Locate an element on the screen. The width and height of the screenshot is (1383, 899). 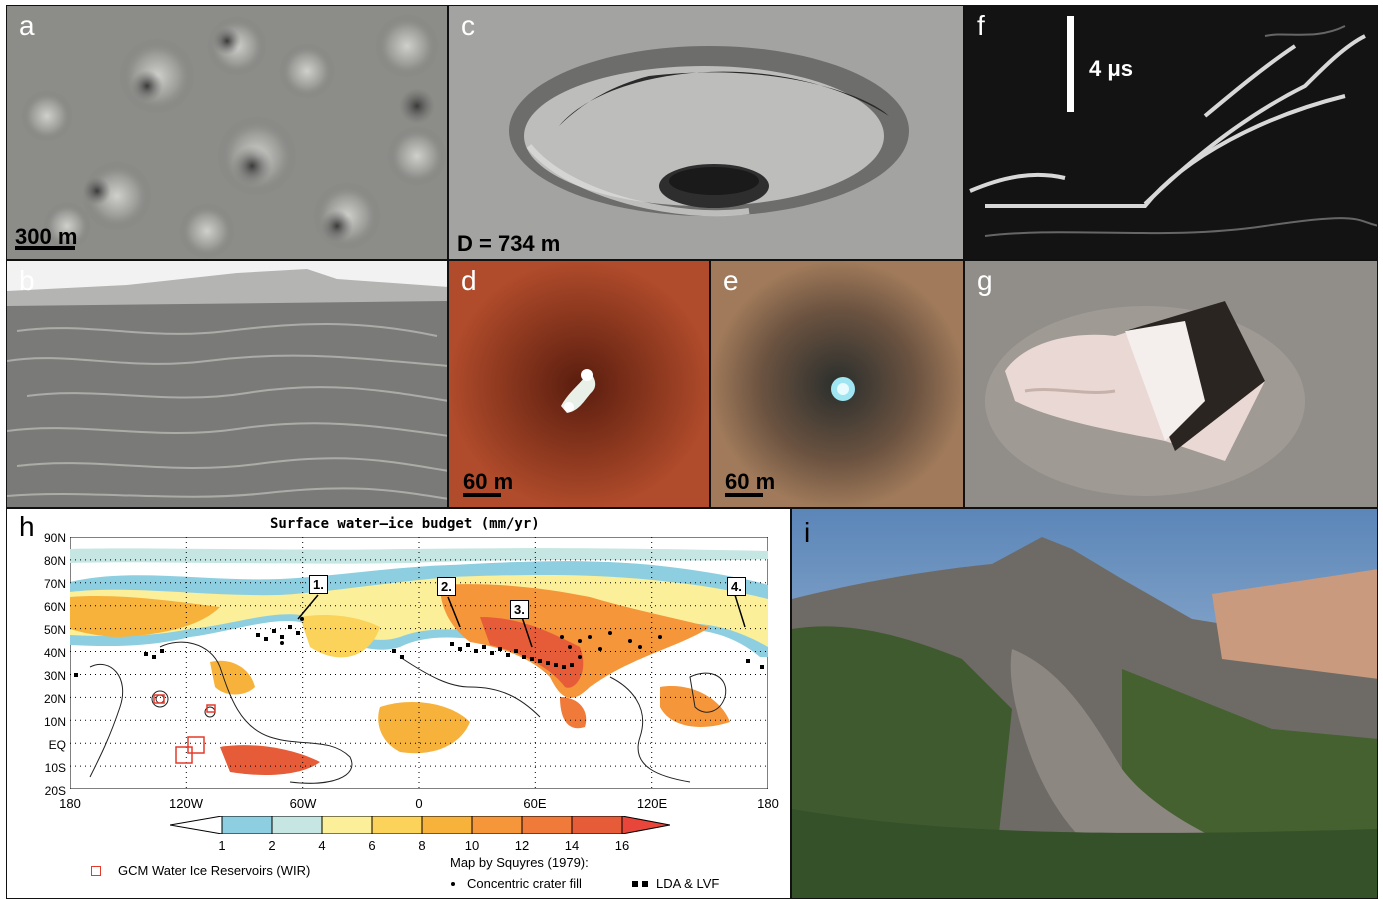
lat-label: 20N is located at coordinates (54, 699).